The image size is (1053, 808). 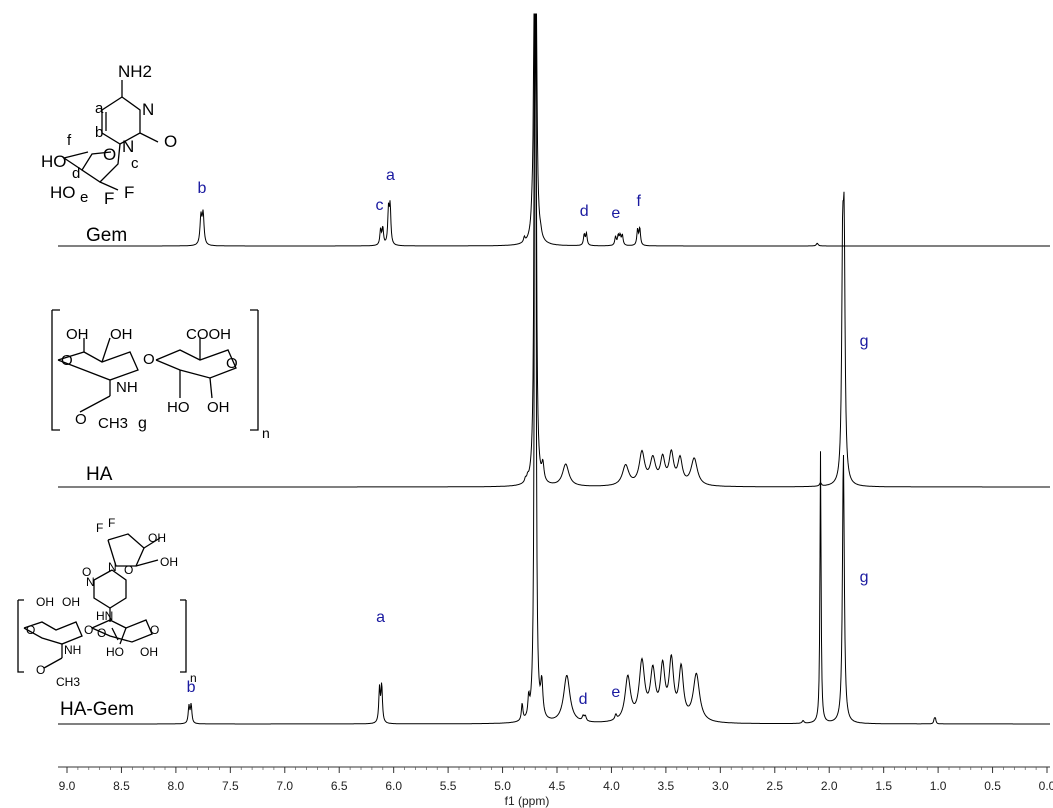 What do you see at coordinates (101, 163) in the screenshot?
I see `gem-sugar-bonds` at bounding box center [101, 163].